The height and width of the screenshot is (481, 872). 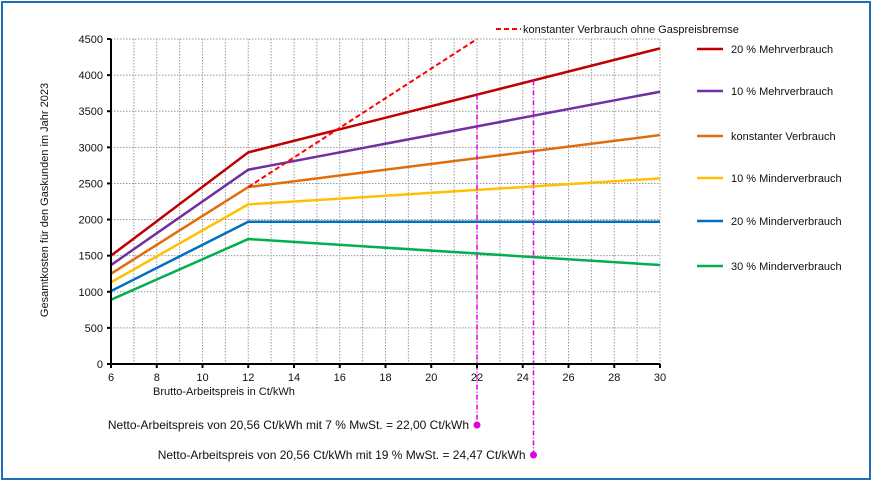 What do you see at coordinates (91, 76) in the screenshot?
I see `y-tick-label: 4000` at bounding box center [91, 76].